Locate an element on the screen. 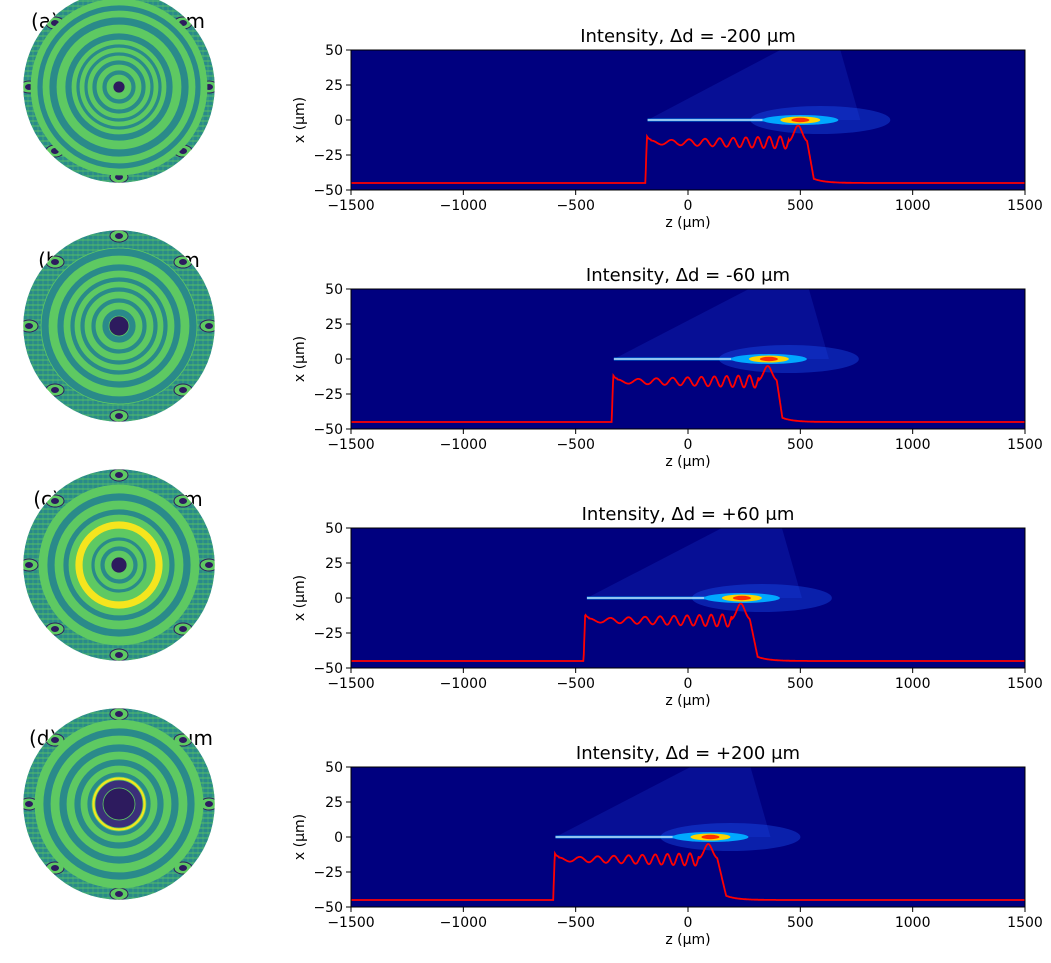 The width and height of the screenshot is (1051, 963). chart-title: Intensity, Δd = -60 μm is located at coordinates (688, 275).